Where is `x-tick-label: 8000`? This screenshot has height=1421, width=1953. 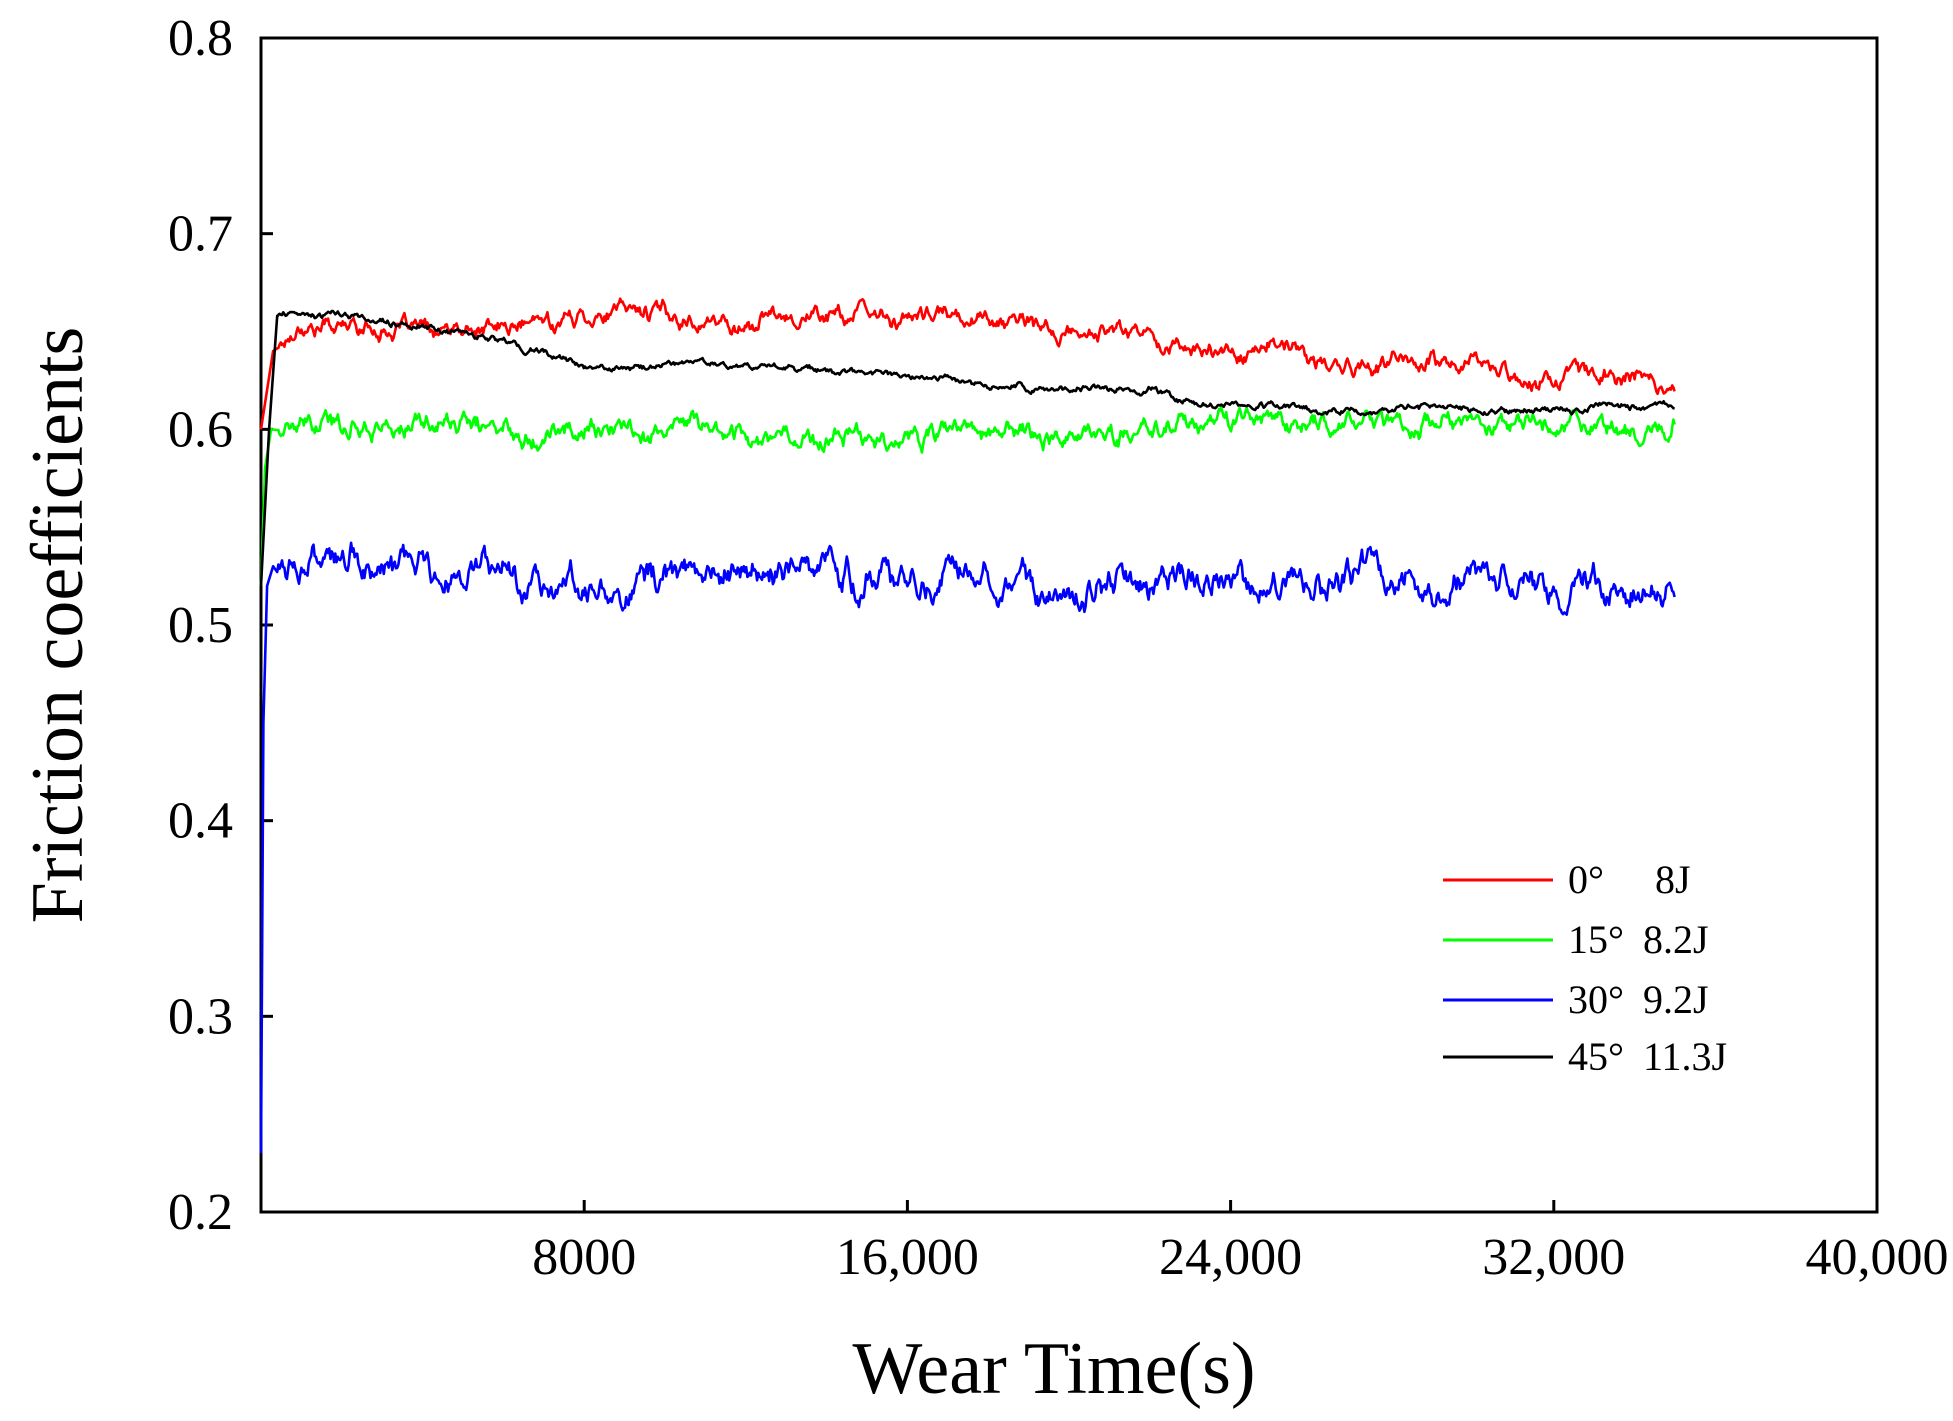 x-tick-label: 8000 is located at coordinates (584, 1257).